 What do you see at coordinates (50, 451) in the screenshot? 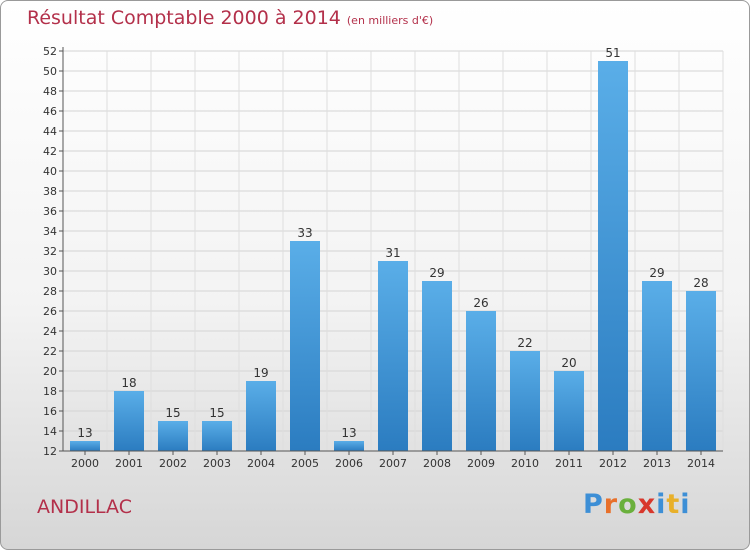
I see `y-tick-label: 12` at bounding box center [50, 451].